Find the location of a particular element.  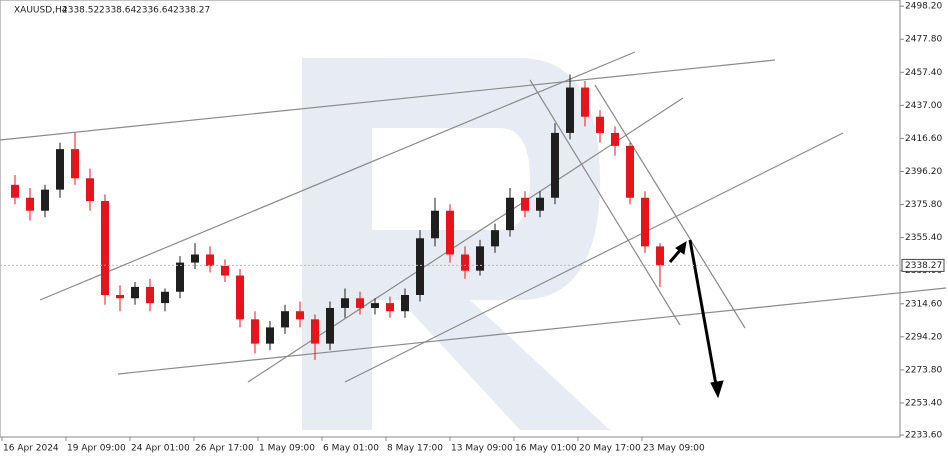

x-tick-label: 23 May 09:00 is located at coordinates (674, 449).